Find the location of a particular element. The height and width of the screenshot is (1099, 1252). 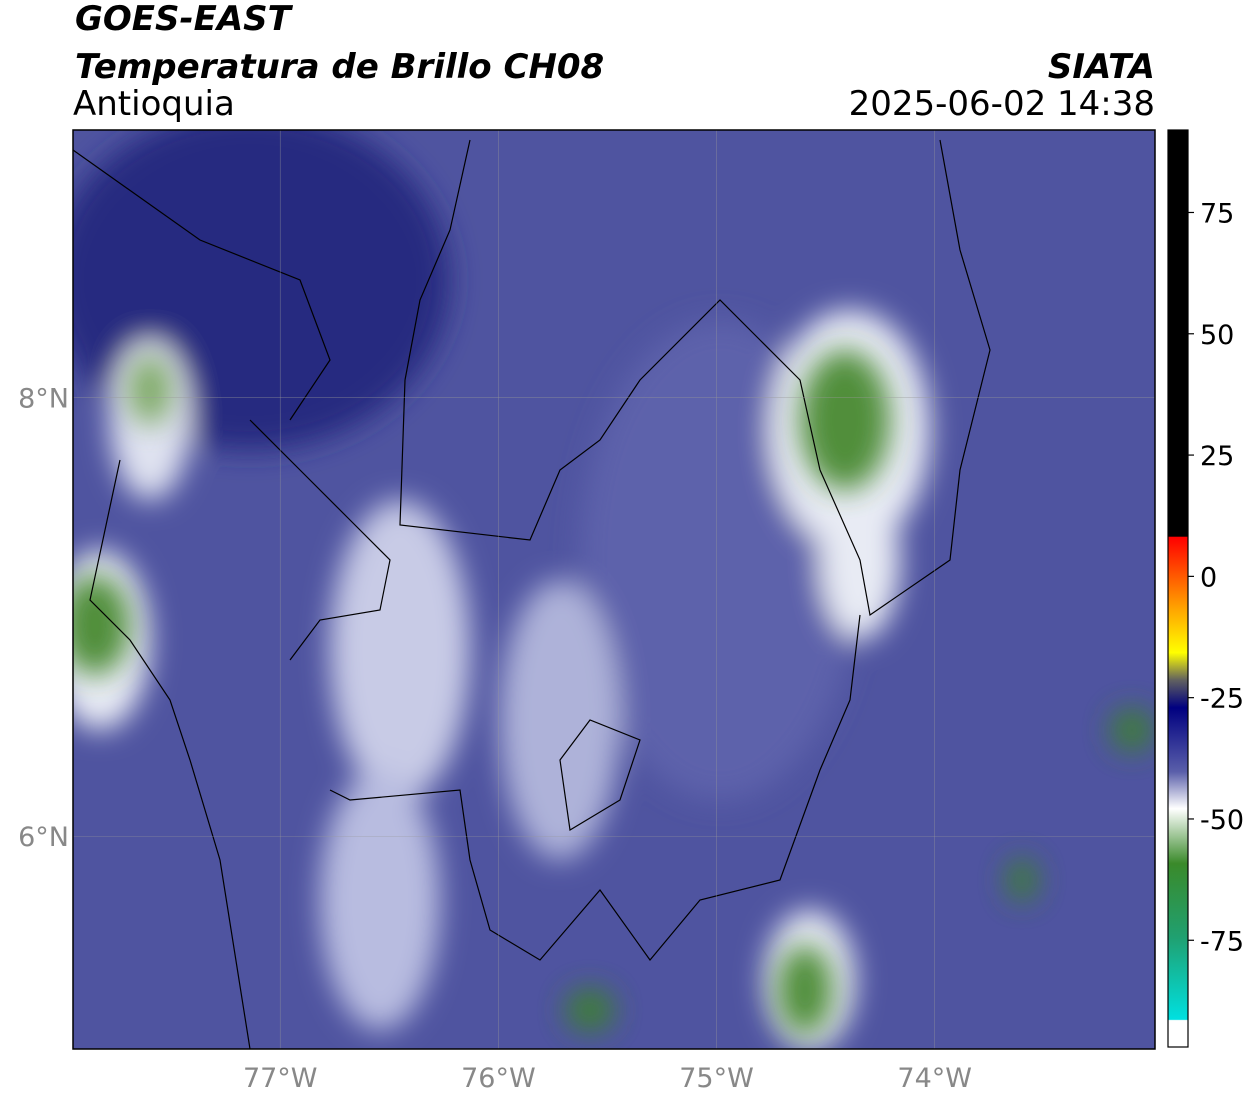

source: SIATA is located at coordinates (1101, 67).